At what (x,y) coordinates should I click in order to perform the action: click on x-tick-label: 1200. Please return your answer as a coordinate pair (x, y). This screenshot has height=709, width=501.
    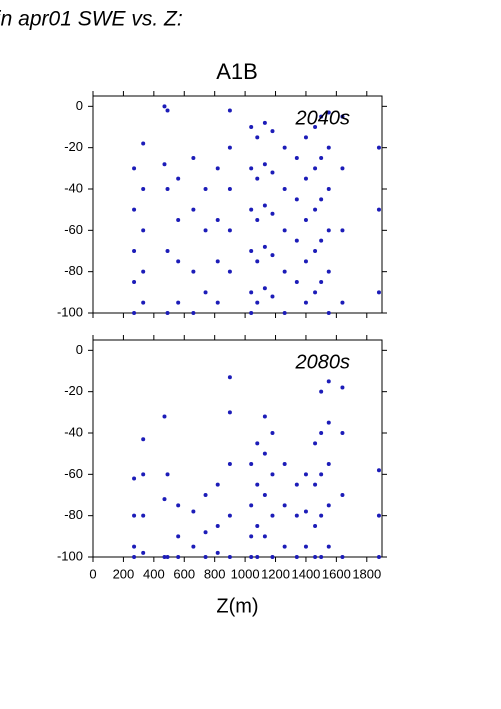
    Looking at the image, I should click on (275, 573).